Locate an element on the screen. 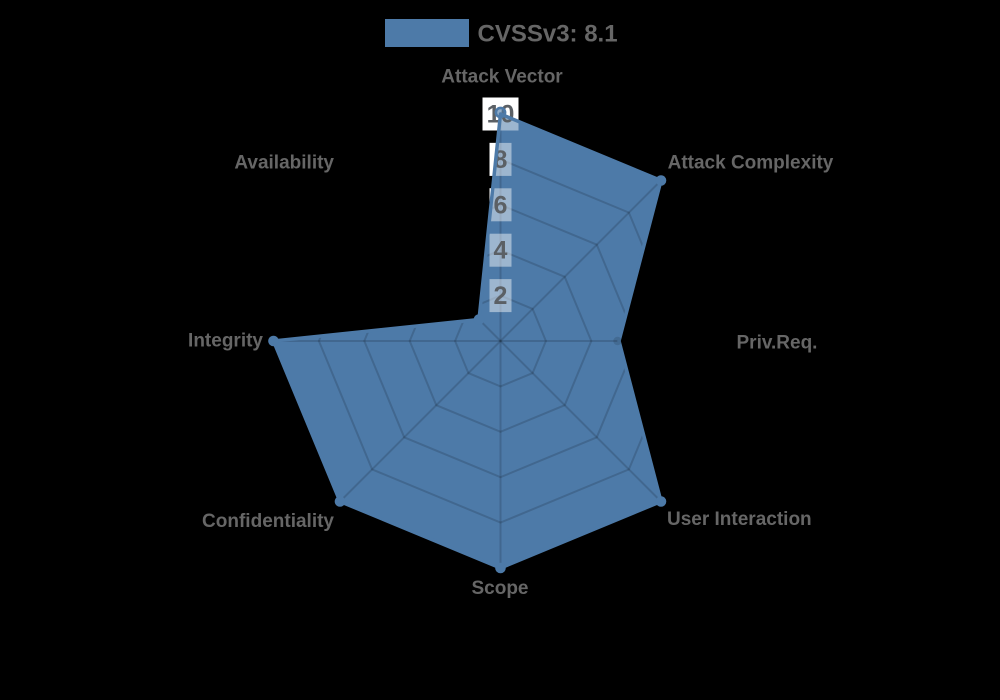 This screenshot has width=1000, height=700. svg-text: 4 is located at coordinates (501, 251).